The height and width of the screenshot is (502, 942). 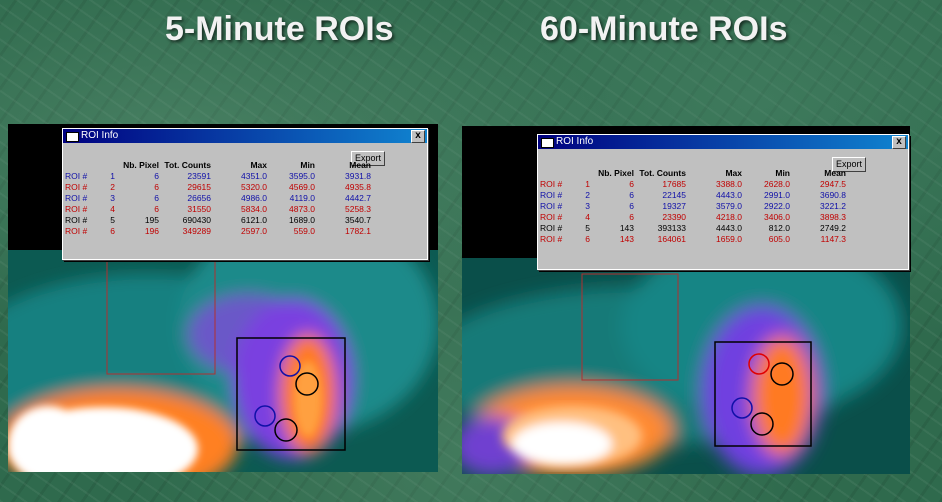 I want to click on table-row: ROI # 3 6 26656 4986.0 4119.0 4442.7, so click(x=218, y=197).